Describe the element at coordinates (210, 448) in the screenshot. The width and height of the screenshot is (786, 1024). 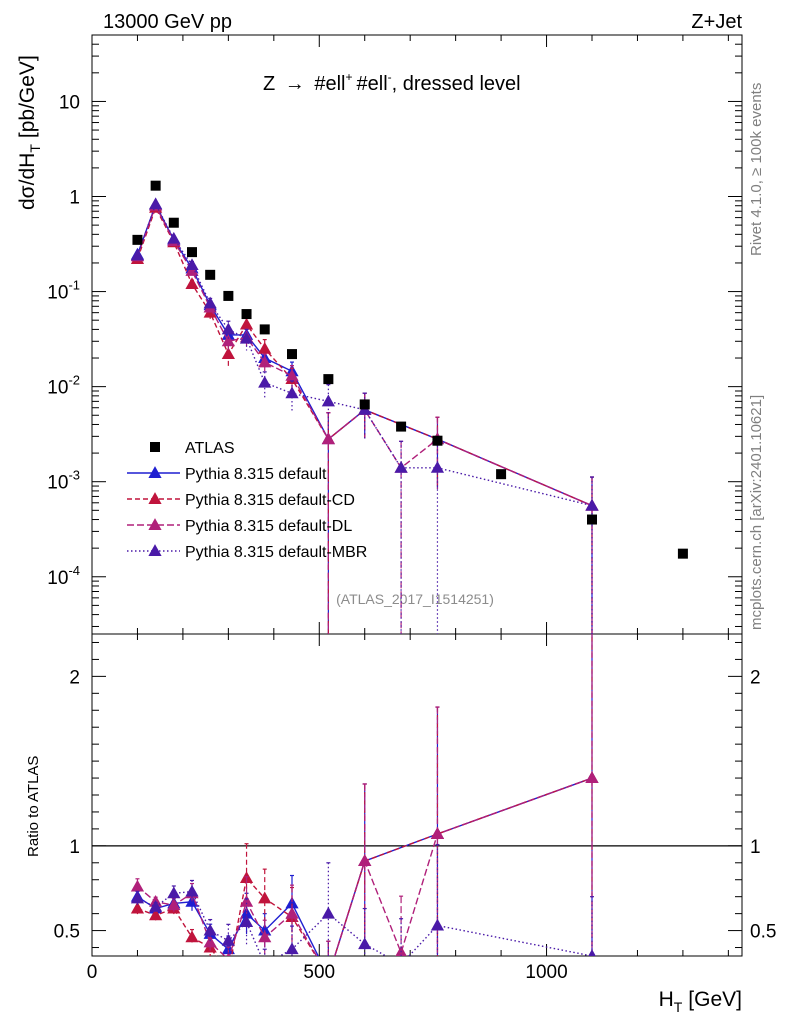
I see `legend-label-data: ATLAS` at that location.